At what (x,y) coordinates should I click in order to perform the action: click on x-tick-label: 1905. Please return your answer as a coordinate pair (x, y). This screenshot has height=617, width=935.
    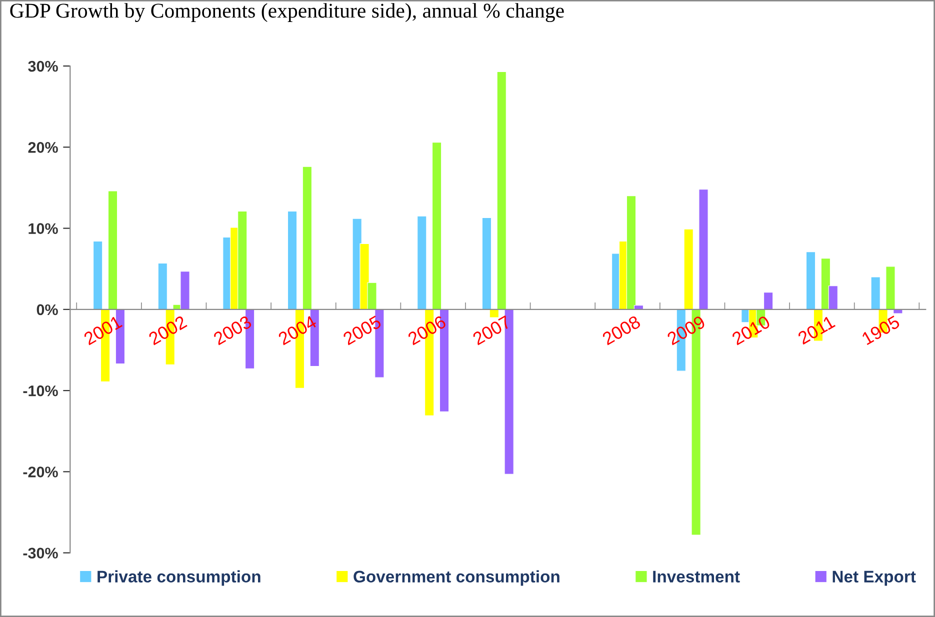
    Looking at the image, I should click on (881, 330).